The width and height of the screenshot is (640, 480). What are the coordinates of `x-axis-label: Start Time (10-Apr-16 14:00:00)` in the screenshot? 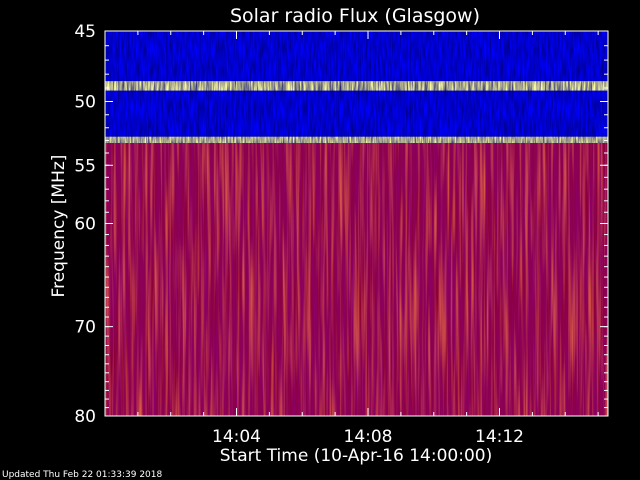 It's located at (356, 456).